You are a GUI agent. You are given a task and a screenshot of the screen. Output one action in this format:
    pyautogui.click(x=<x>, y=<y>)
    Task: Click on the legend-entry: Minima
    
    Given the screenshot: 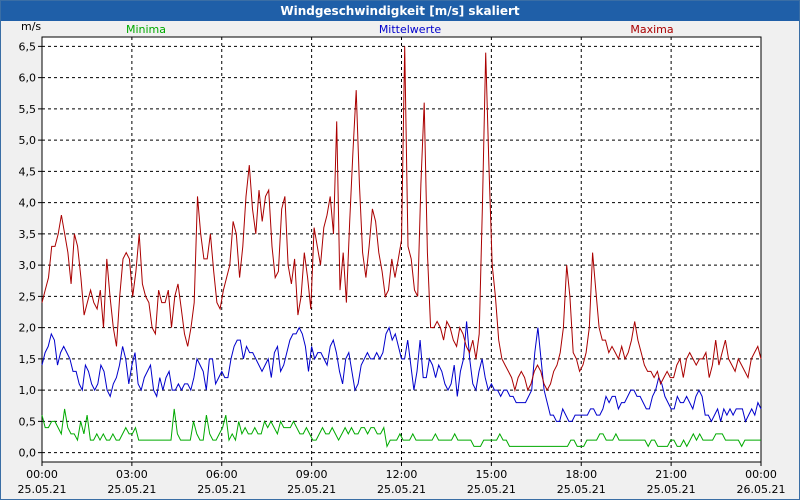 What is the action you would take?
    pyautogui.click(x=146, y=29)
    